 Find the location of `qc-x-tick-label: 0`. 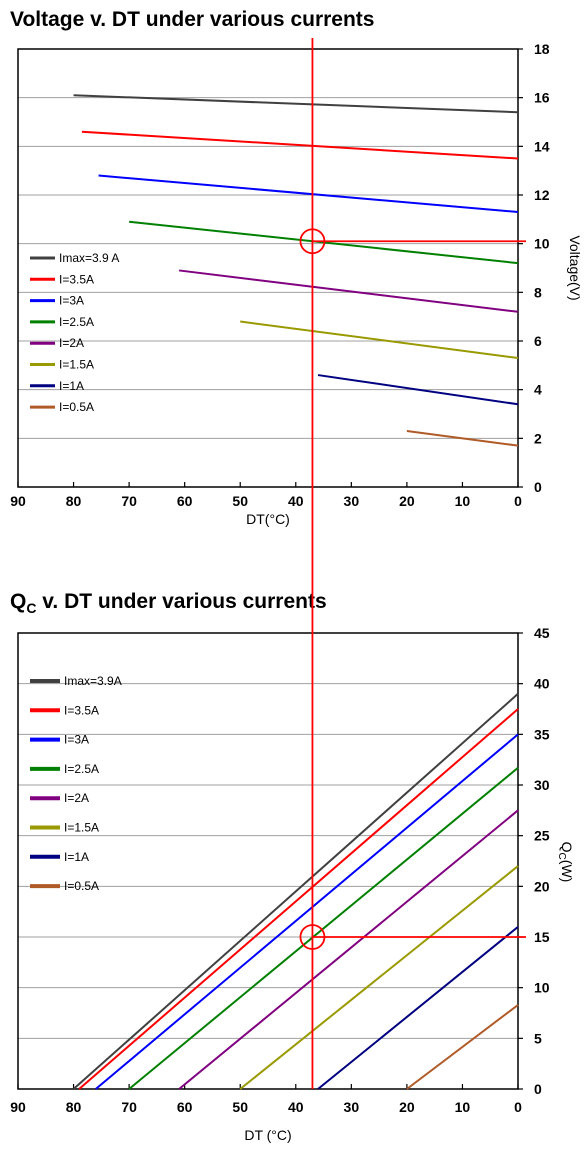

qc-x-tick-label: 0 is located at coordinates (518, 1107).